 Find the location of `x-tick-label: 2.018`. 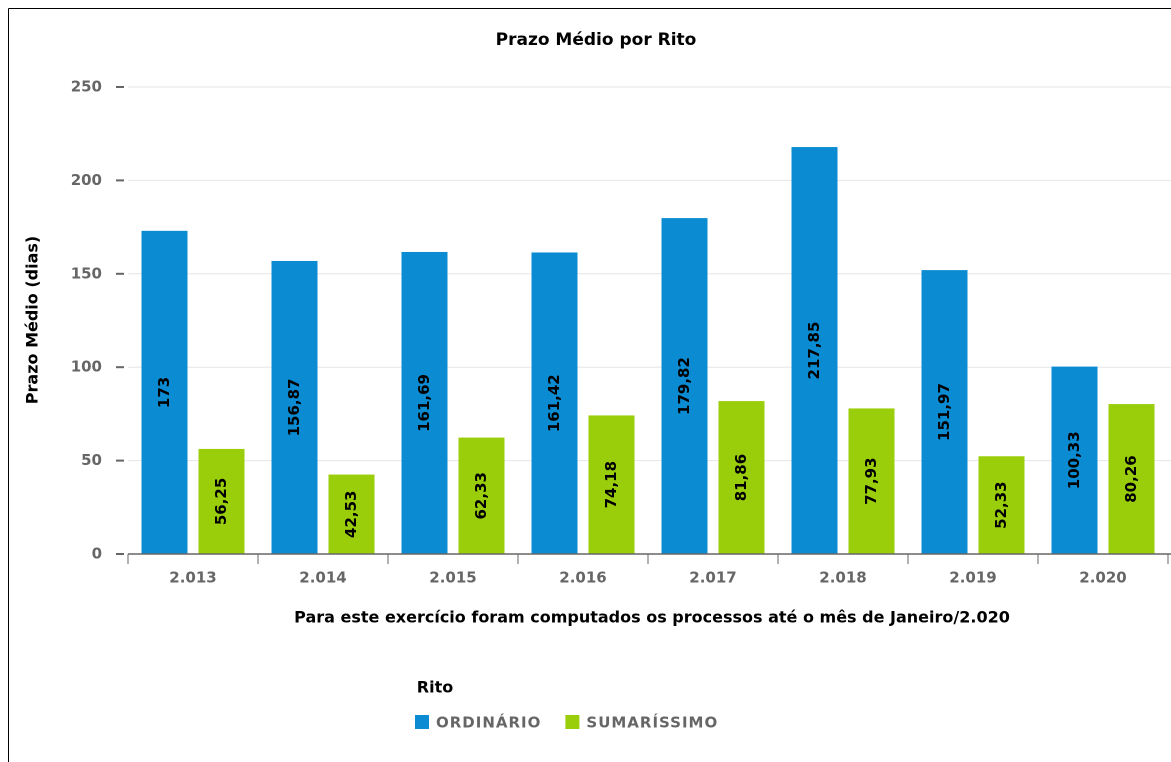

x-tick-label: 2.018 is located at coordinates (842, 578).